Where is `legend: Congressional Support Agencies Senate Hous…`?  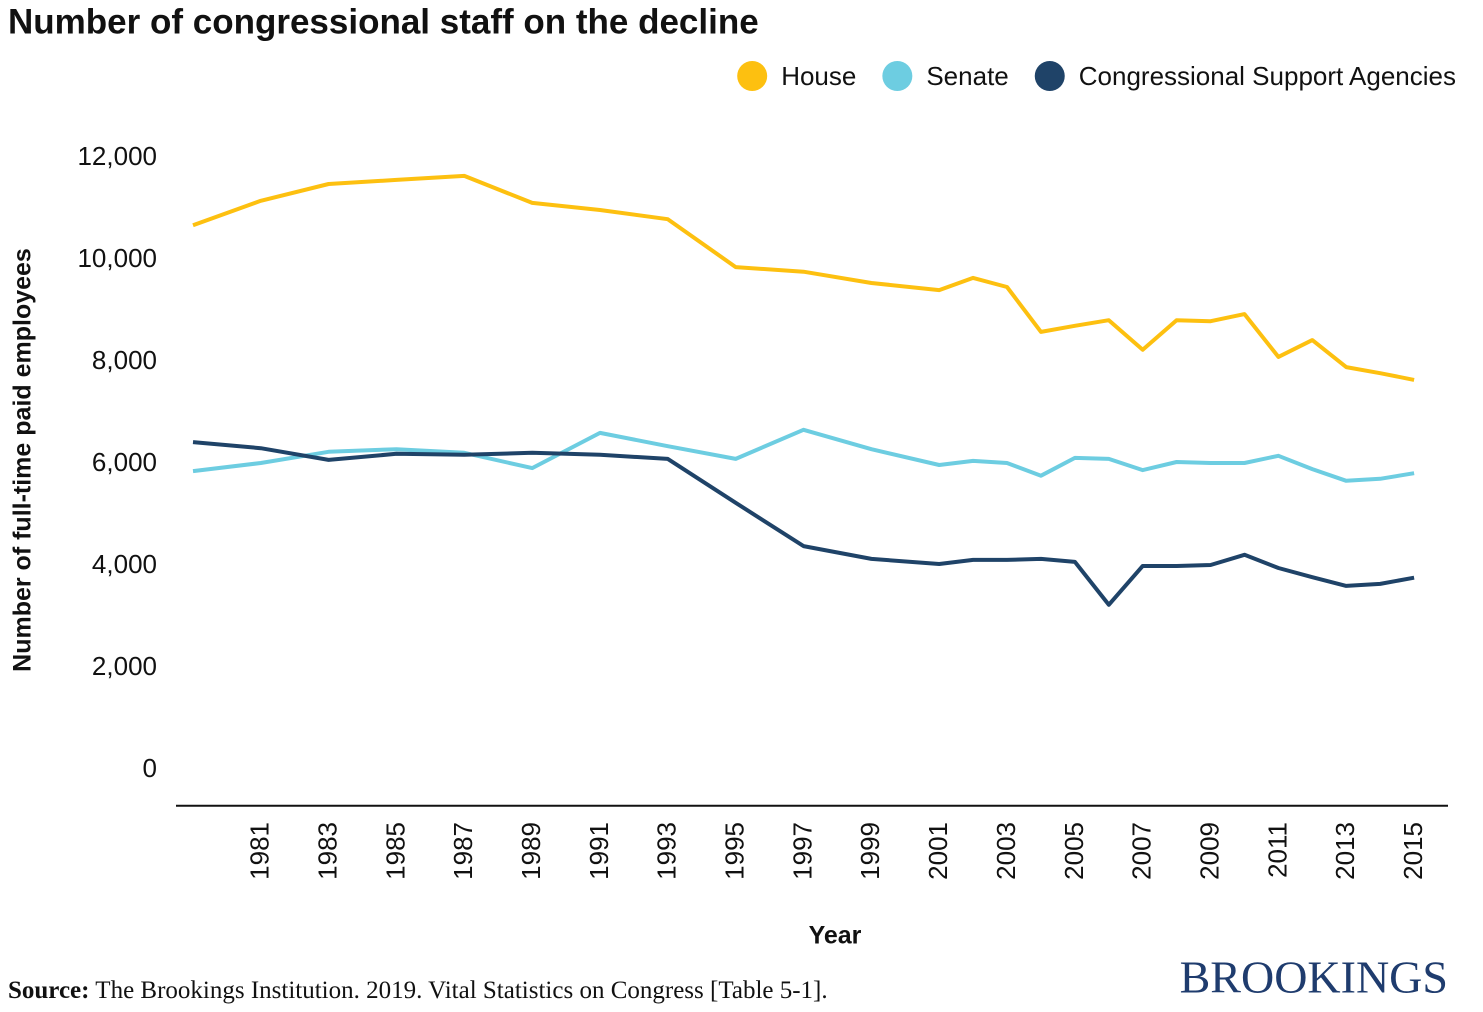 legend: Congressional Support Agencies Senate Hous… is located at coordinates (1096, 76).